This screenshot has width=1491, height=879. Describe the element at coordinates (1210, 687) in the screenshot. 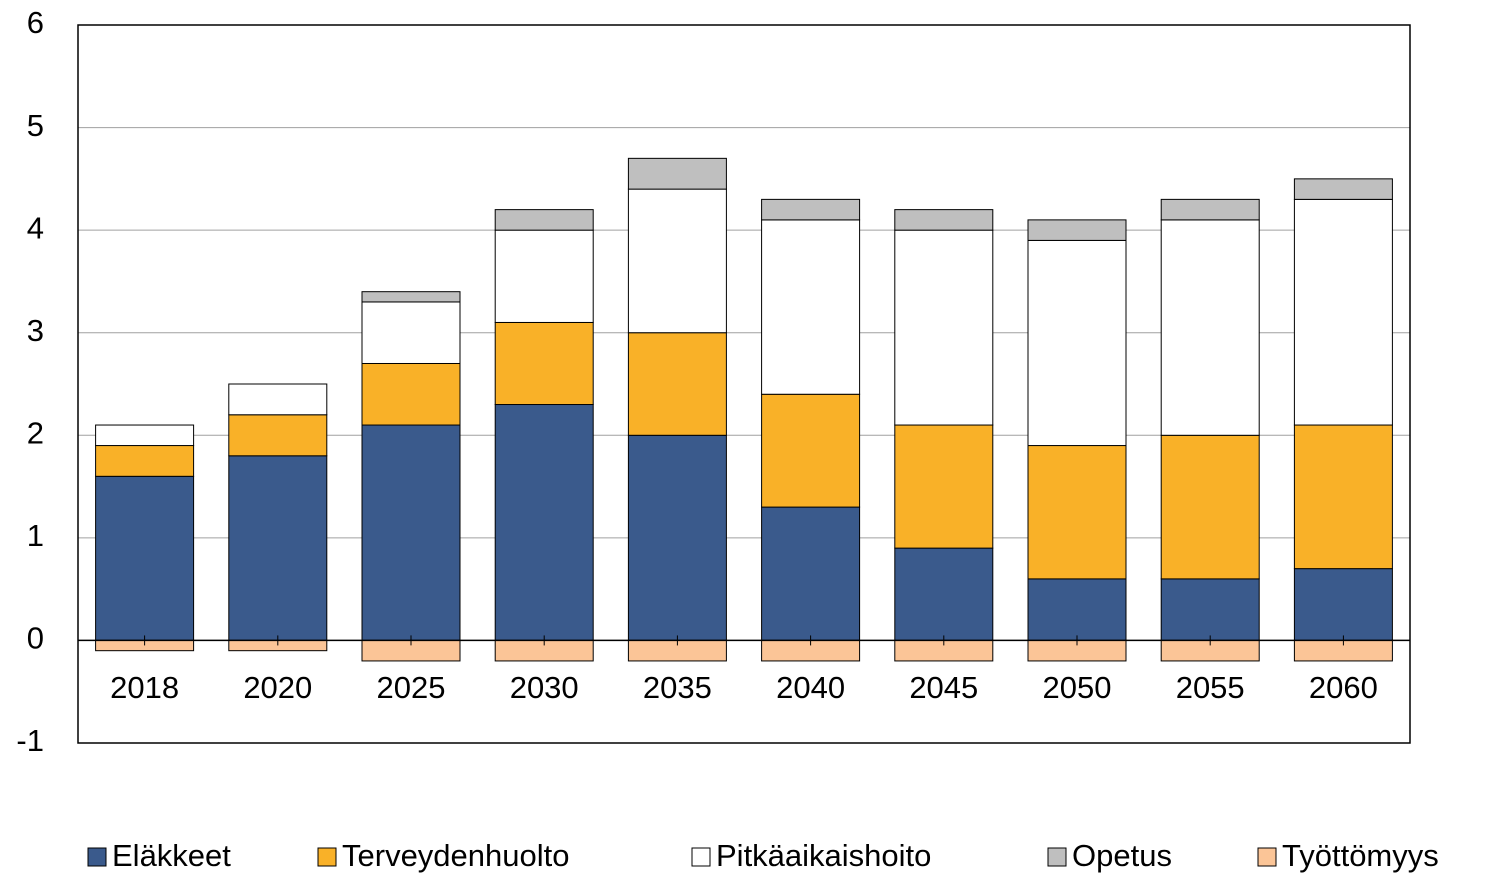

I see `x-tick-label: 2055` at that location.